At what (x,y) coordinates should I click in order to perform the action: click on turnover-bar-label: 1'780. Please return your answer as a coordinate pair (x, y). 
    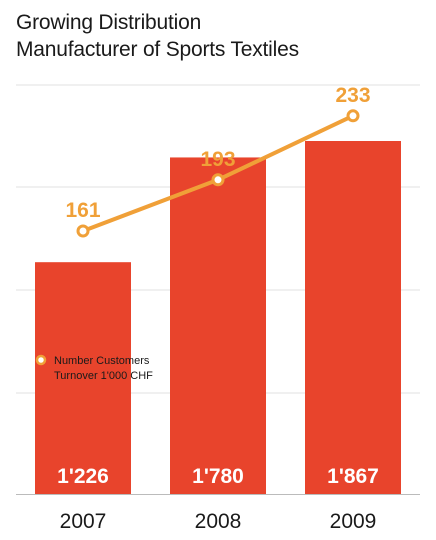
    Looking at the image, I should click on (218, 476).